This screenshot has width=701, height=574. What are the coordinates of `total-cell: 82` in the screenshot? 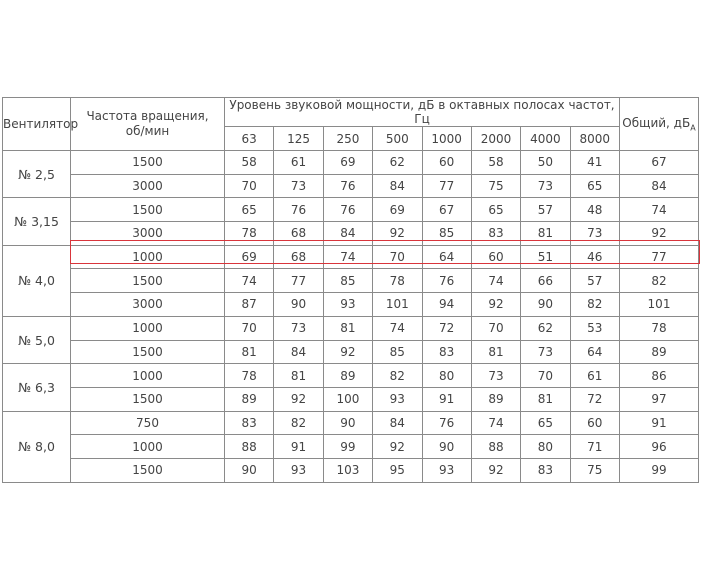 It's located at (659, 281).